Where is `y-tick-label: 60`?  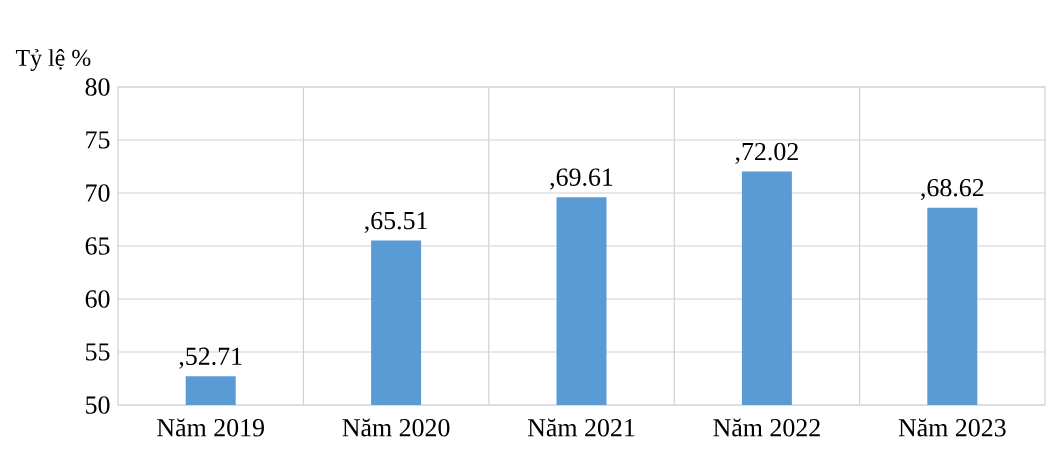
y-tick-label: 60 is located at coordinates (97, 299).